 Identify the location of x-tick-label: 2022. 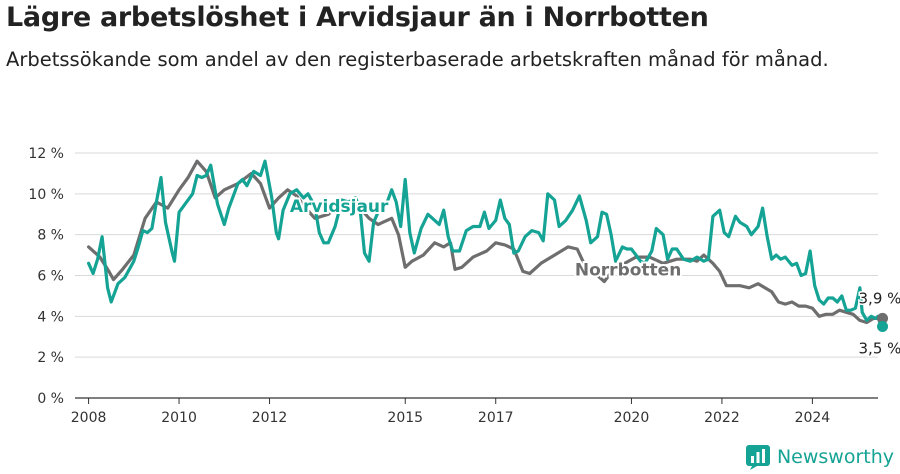
(722, 418).